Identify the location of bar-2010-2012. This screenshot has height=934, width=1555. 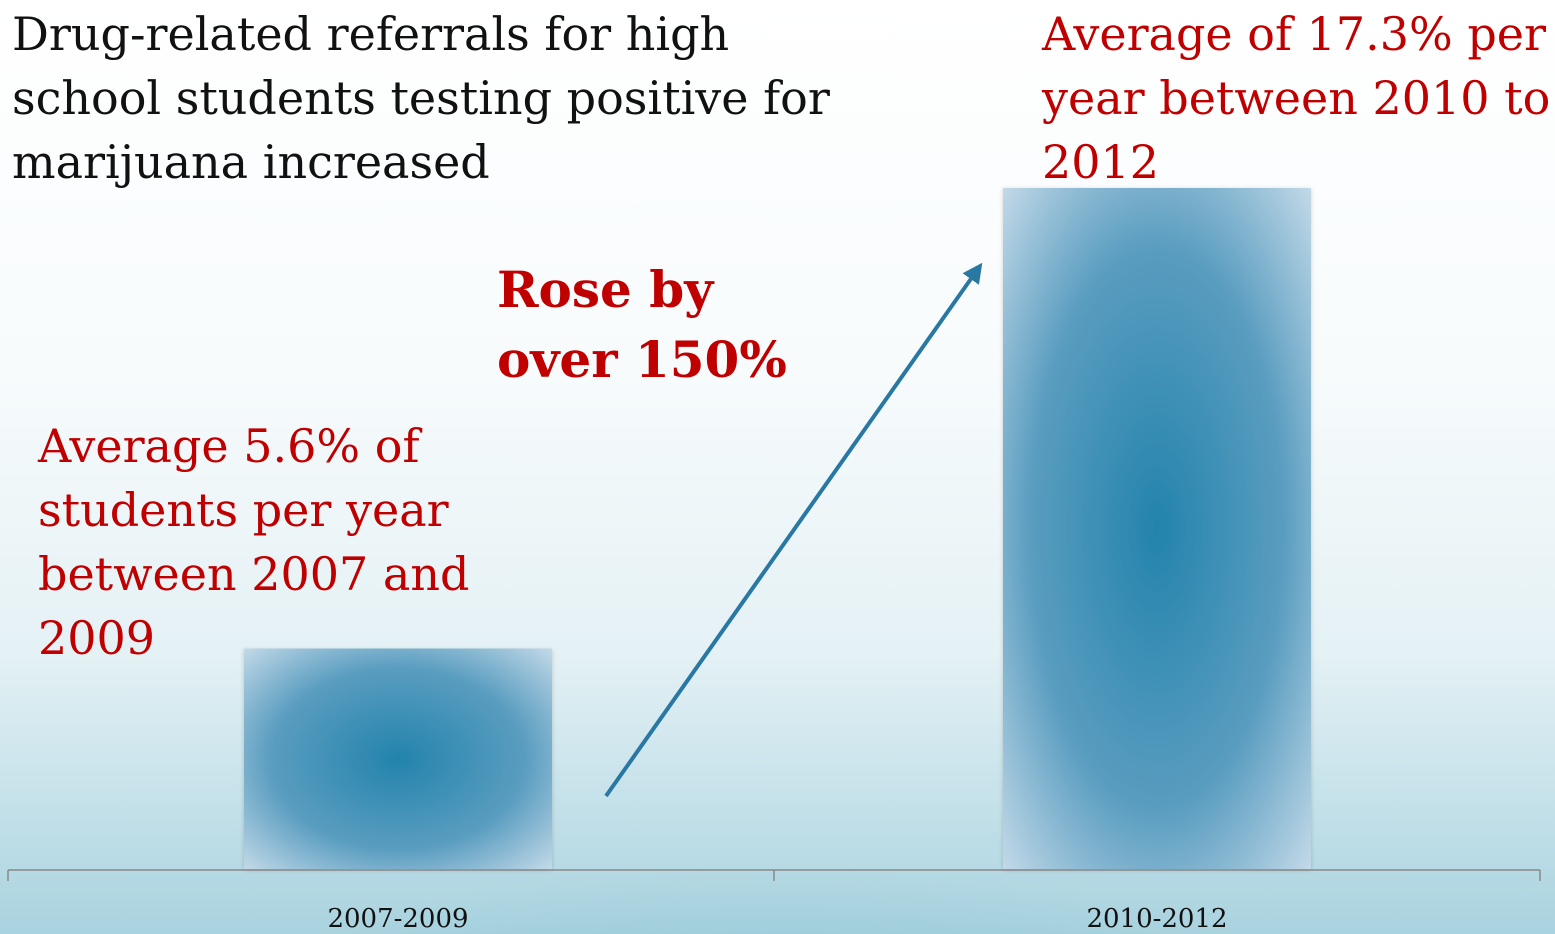
(1157, 528).